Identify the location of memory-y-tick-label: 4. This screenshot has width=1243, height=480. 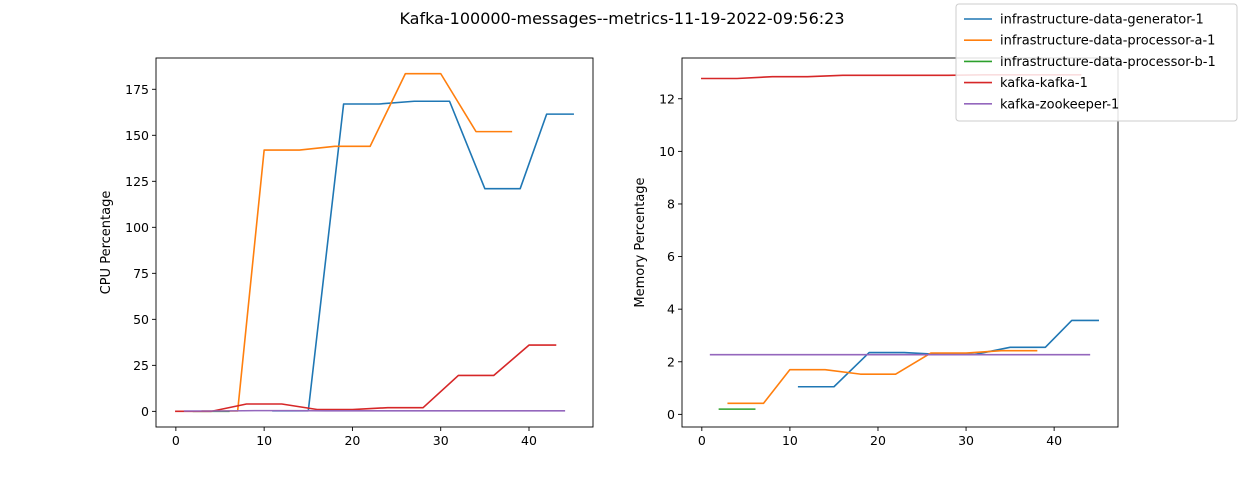
(671, 309).